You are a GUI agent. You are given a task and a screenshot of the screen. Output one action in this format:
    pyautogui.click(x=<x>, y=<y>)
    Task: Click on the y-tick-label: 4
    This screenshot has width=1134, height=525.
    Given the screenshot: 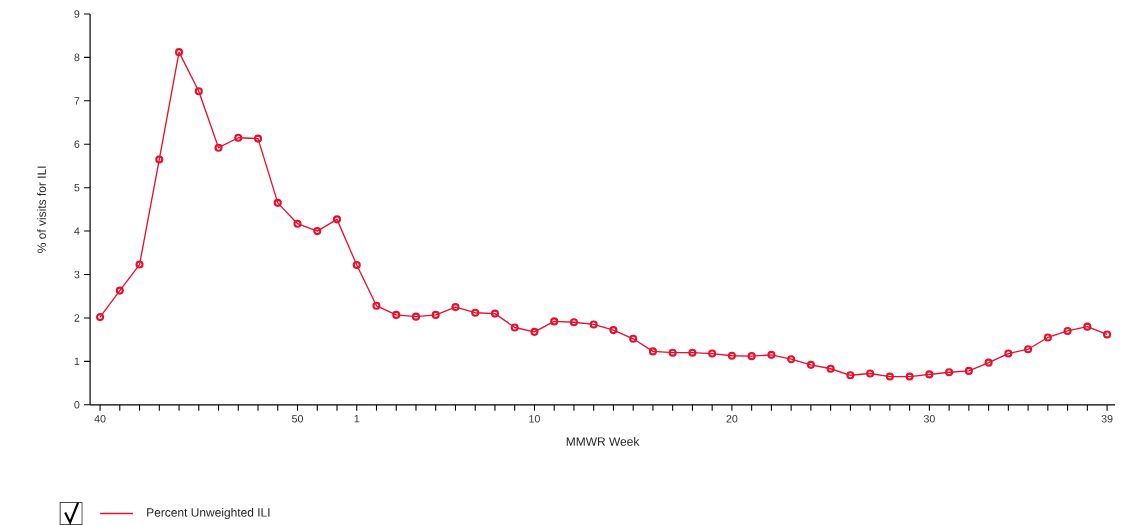 What is the action you would take?
    pyautogui.click(x=77, y=231)
    